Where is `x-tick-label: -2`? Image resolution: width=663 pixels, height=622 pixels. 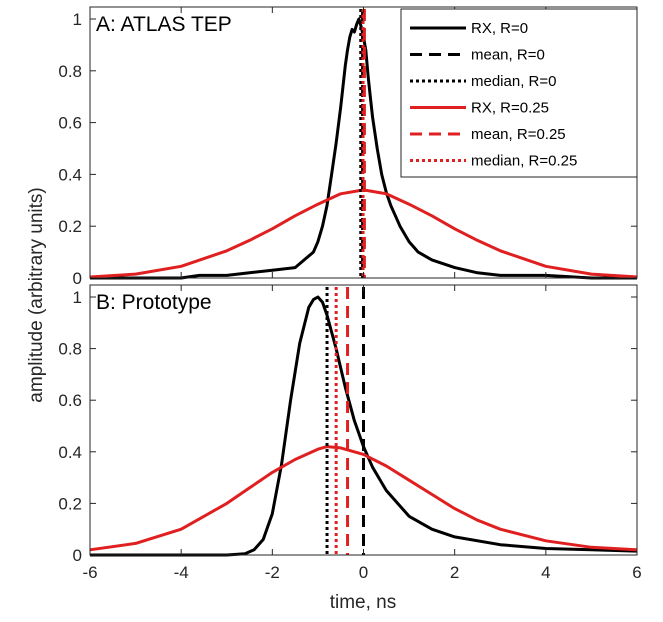
x-tick-label: -2 is located at coordinates (272, 572).